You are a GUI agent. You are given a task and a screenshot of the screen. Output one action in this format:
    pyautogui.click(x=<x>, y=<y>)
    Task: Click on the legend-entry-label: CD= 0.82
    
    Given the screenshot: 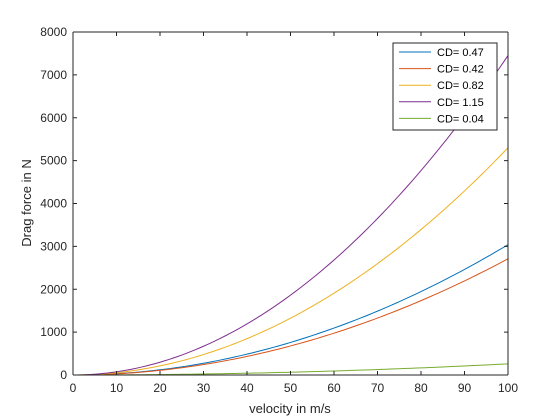 What is the action you would take?
    pyautogui.click(x=460, y=86)
    